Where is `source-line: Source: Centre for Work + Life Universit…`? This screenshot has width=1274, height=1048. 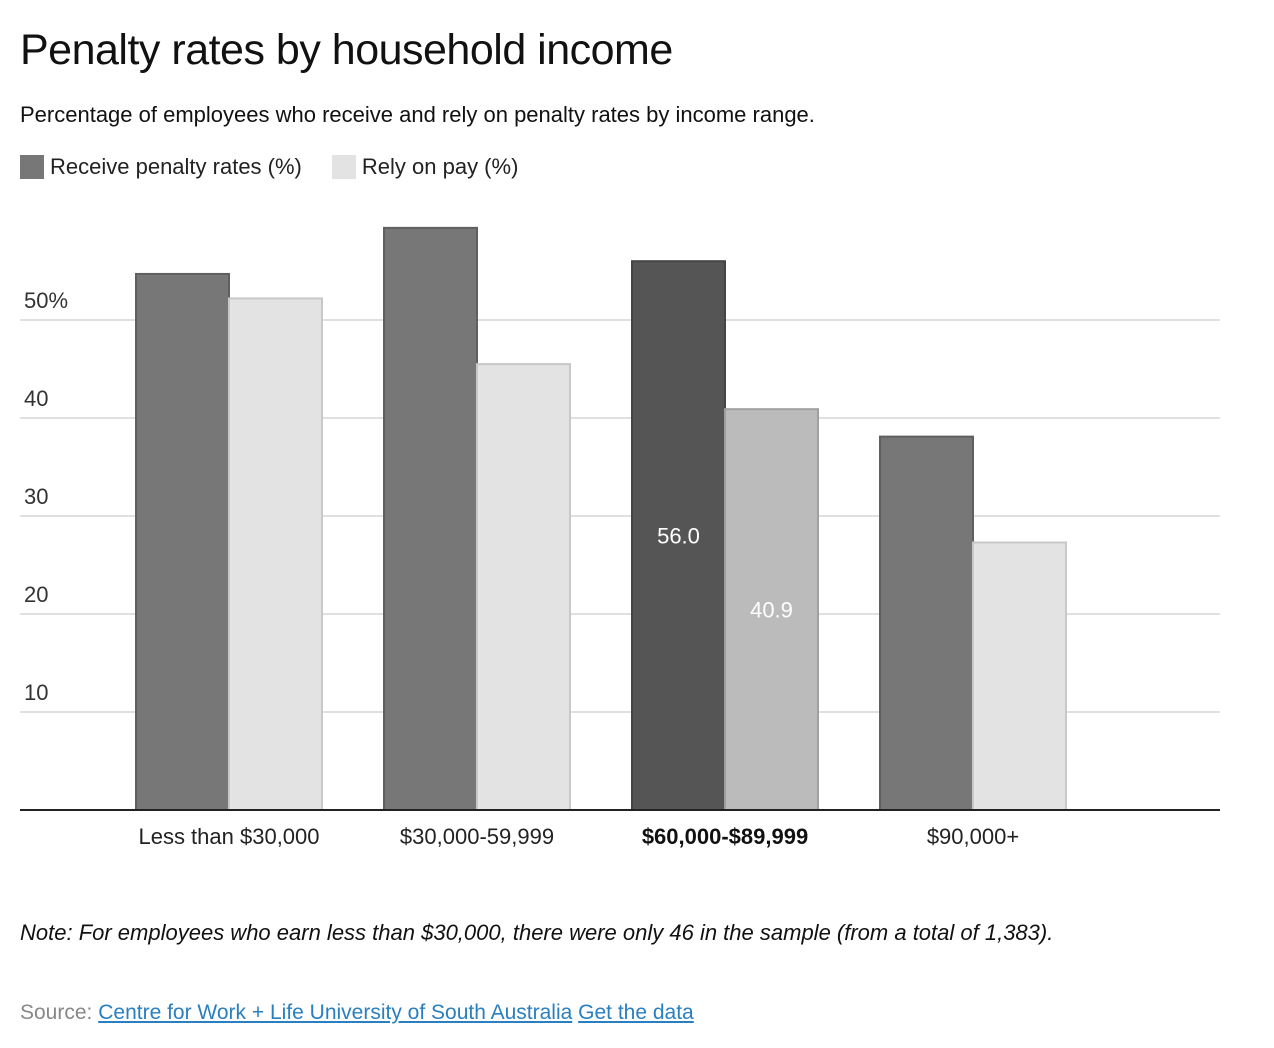
source-line: Source: Centre for Work + Life Universit… is located at coordinates (357, 1013).